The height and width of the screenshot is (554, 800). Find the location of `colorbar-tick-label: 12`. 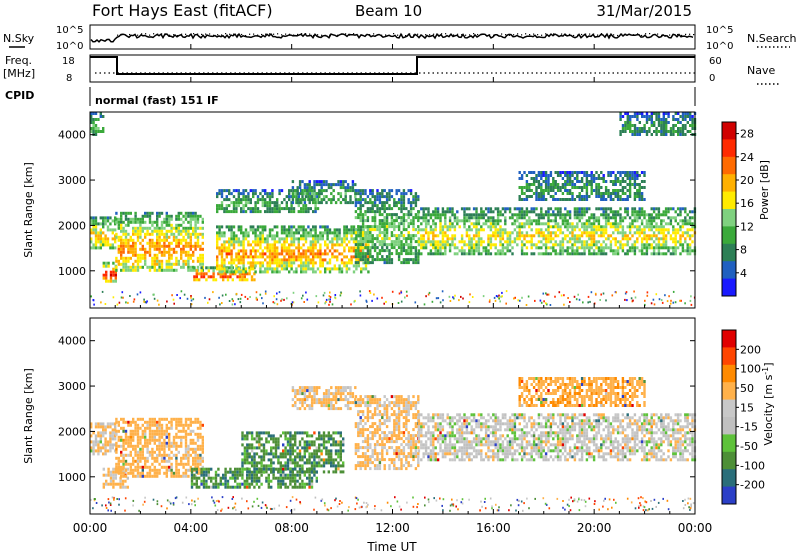

colorbar-tick-label: 12 is located at coordinates (747, 226).